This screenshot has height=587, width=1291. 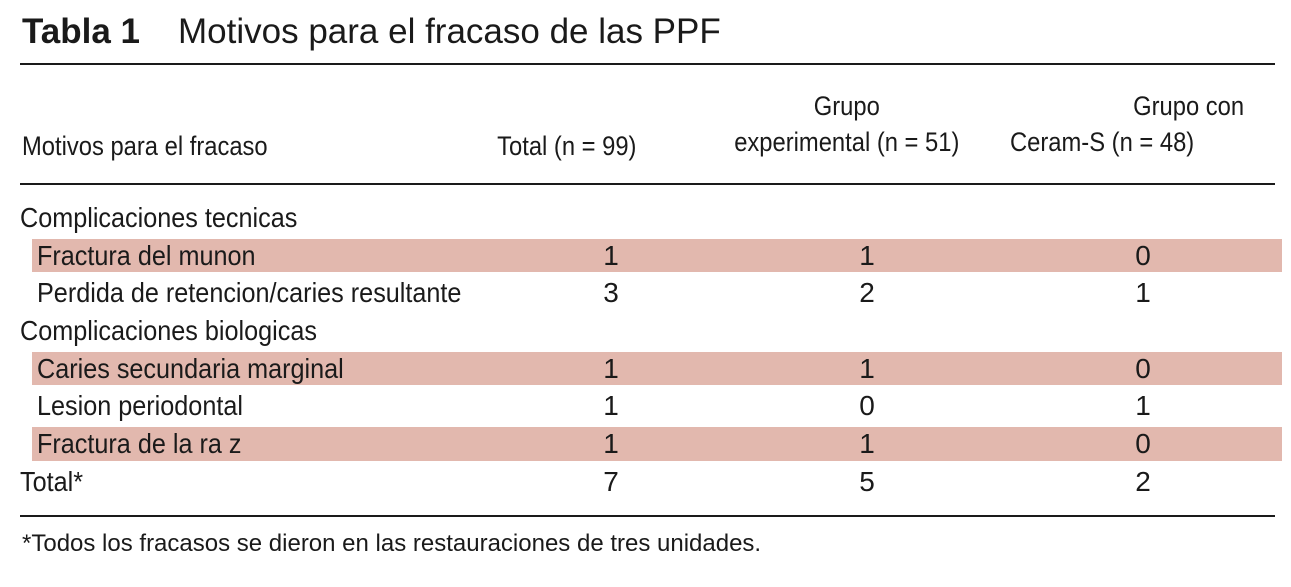 What do you see at coordinates (145, 146) in the screenshot?
I see `header-reason: Motivos para el fracaso` at bounding box center [145, 146].